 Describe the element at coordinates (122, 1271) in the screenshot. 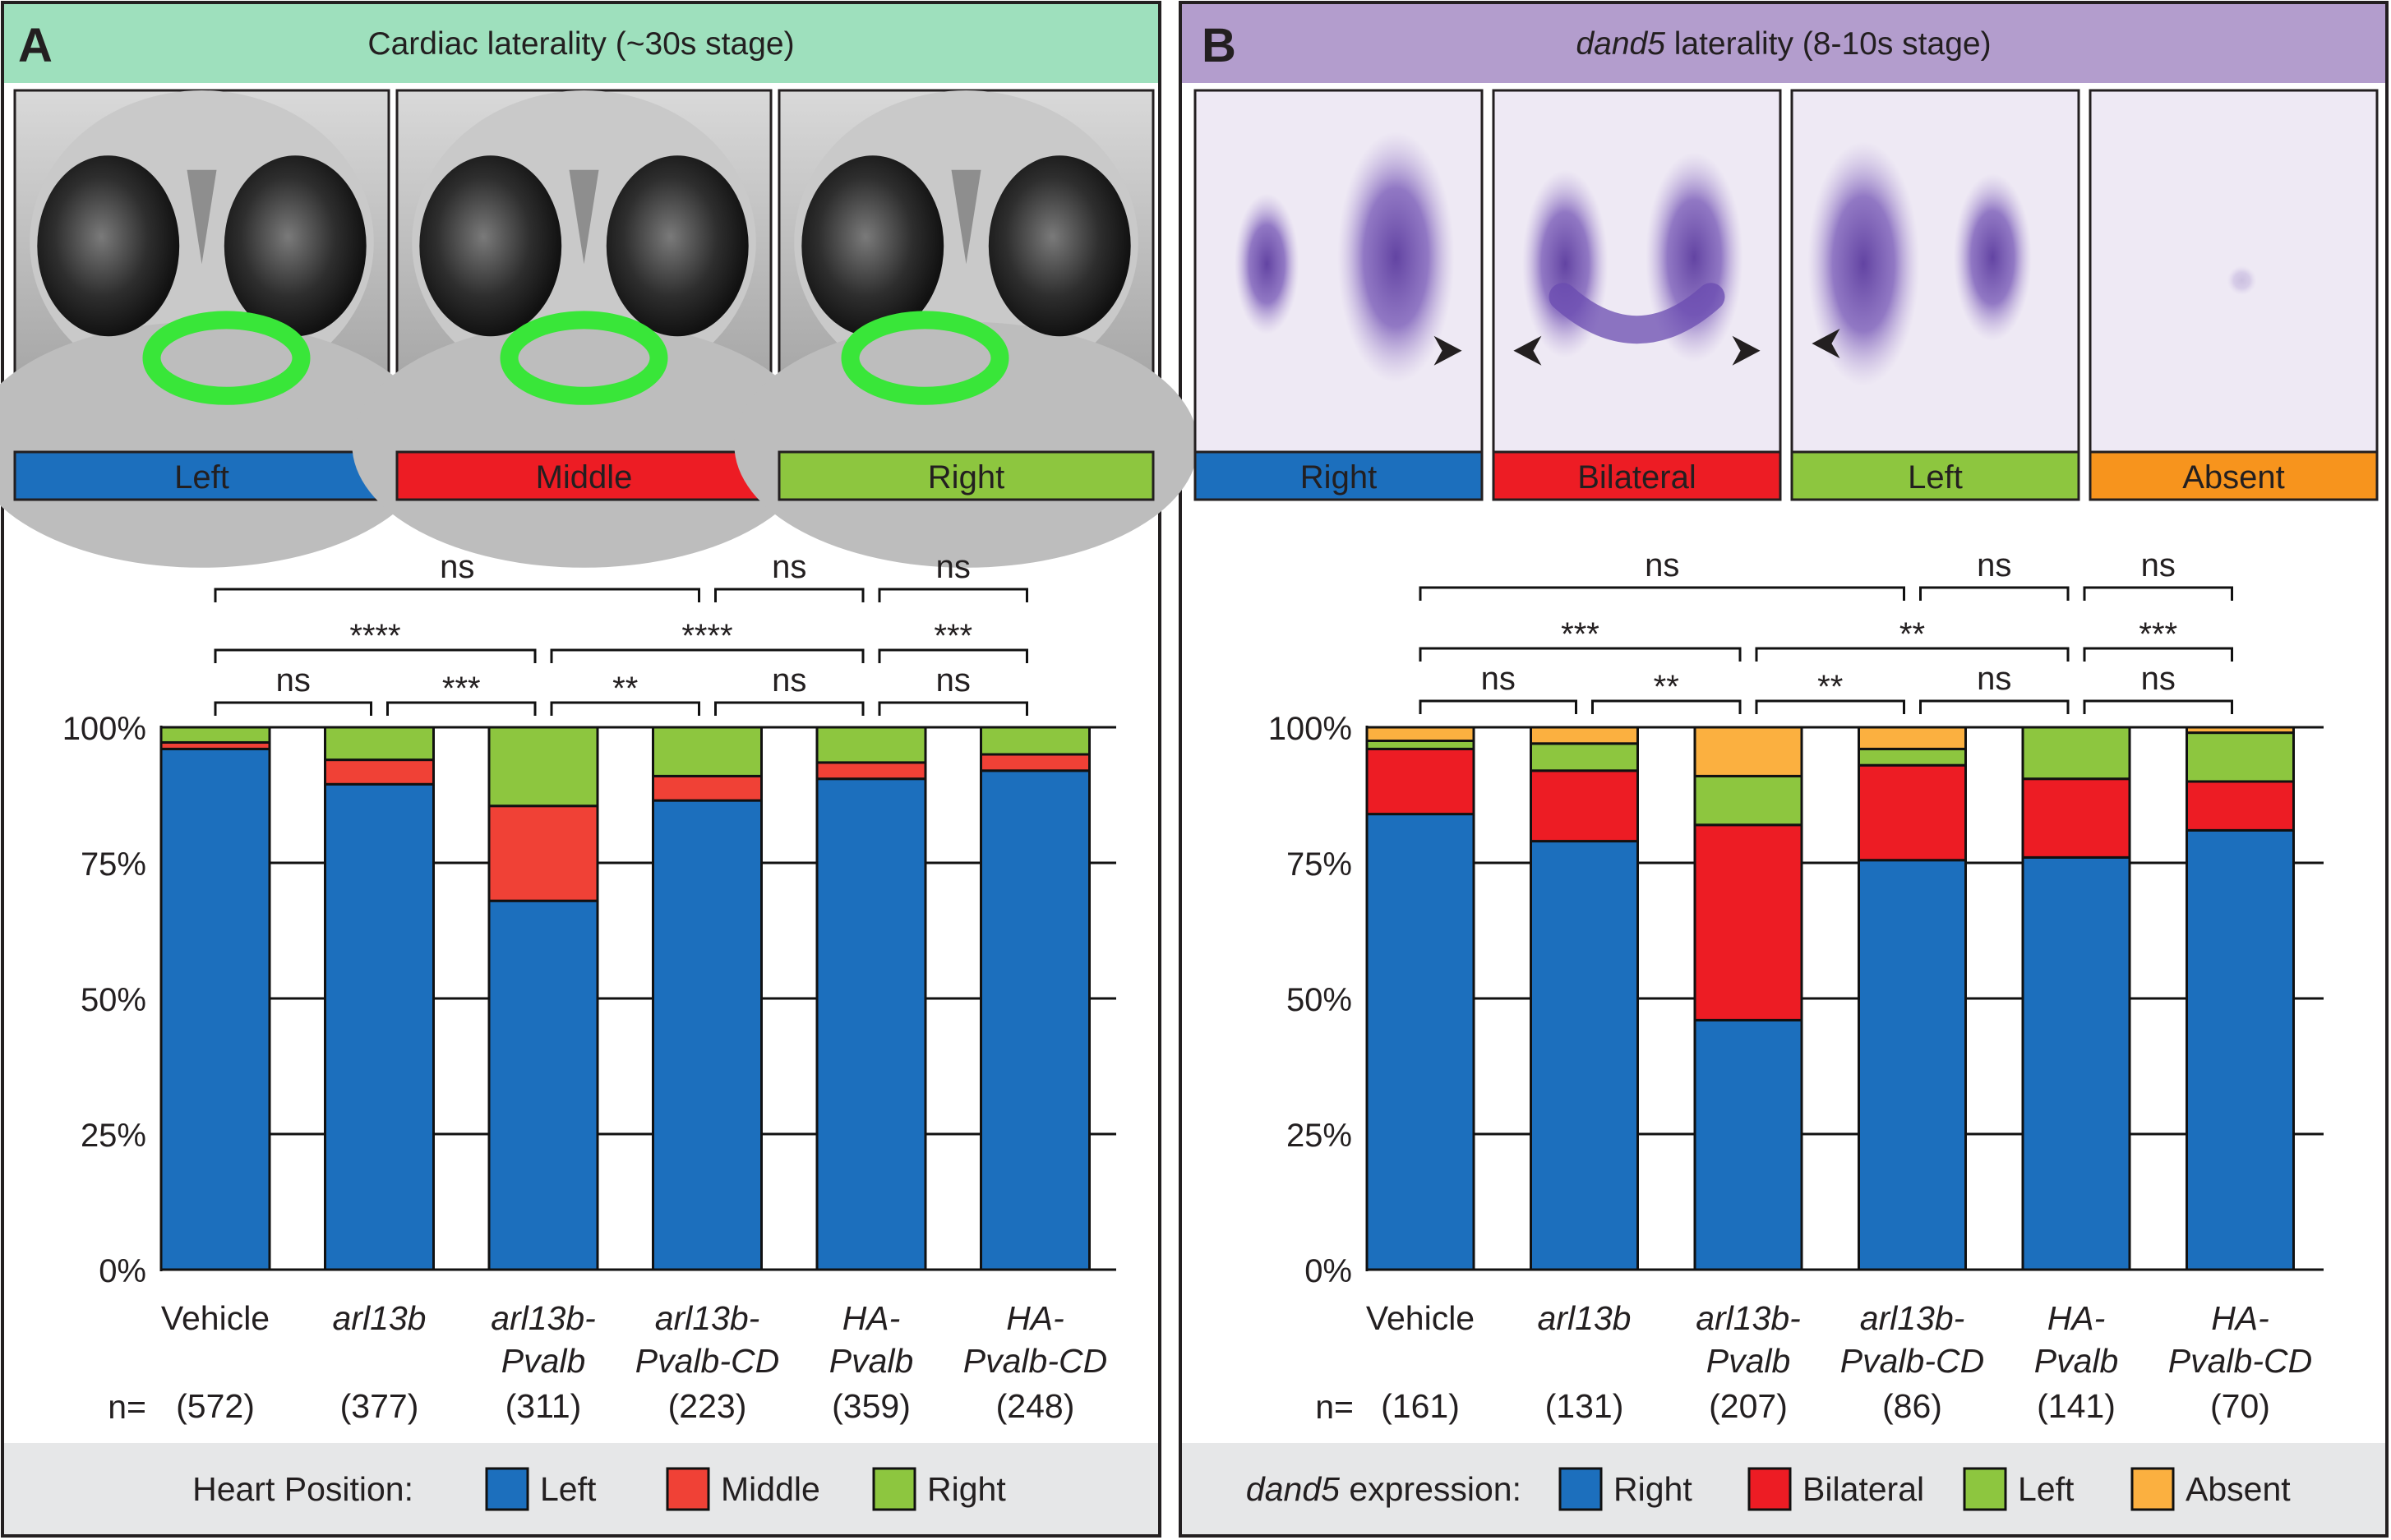

I see `y-tick-label: 0%` at that location.